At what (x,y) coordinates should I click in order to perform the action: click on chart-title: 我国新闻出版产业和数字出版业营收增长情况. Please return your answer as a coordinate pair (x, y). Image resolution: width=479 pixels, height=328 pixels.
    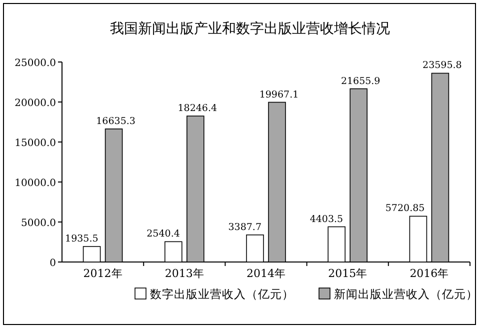
    Looking at the image, I should click on (250, 29).